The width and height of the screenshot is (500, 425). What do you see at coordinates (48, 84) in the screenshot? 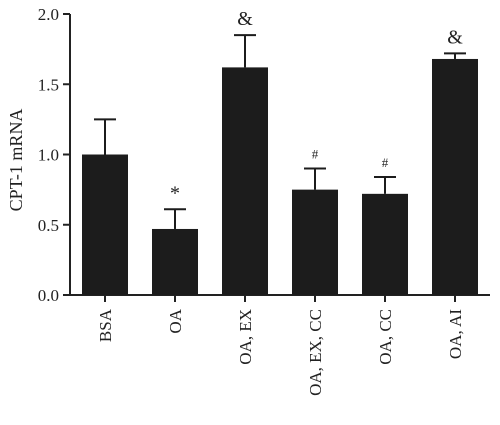
I see `y-tick-label: 1.5` at bounding box center [48, 84].